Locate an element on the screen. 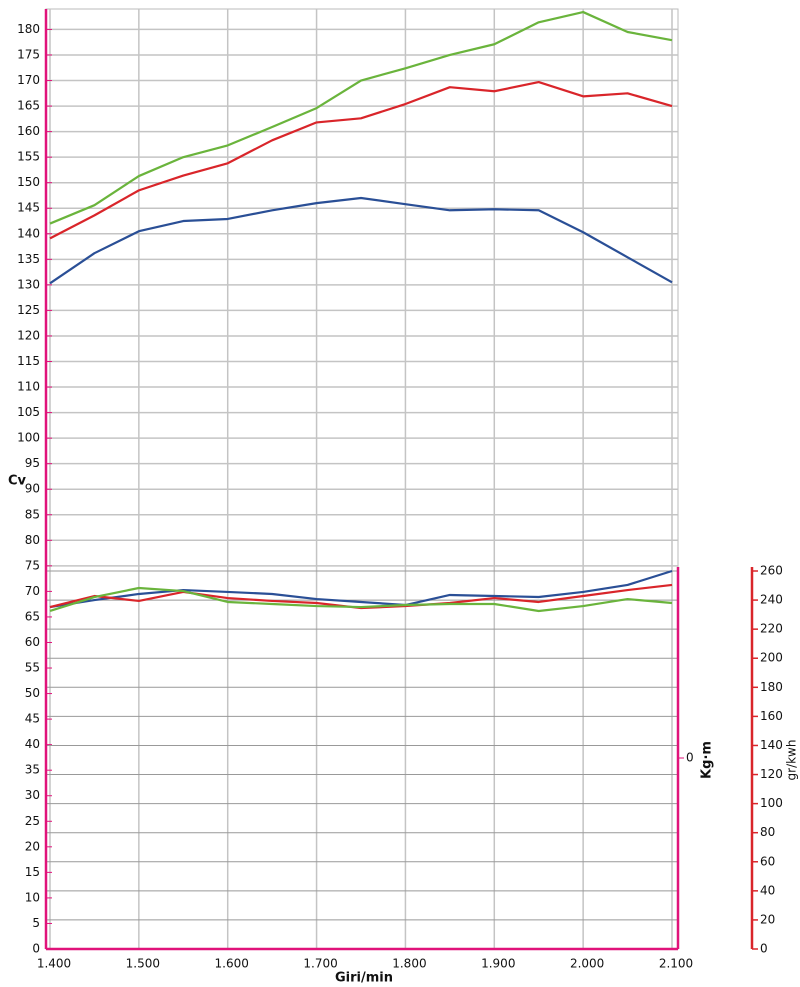  x-tick-label: 1.400 is located at coordinates (54, 964).